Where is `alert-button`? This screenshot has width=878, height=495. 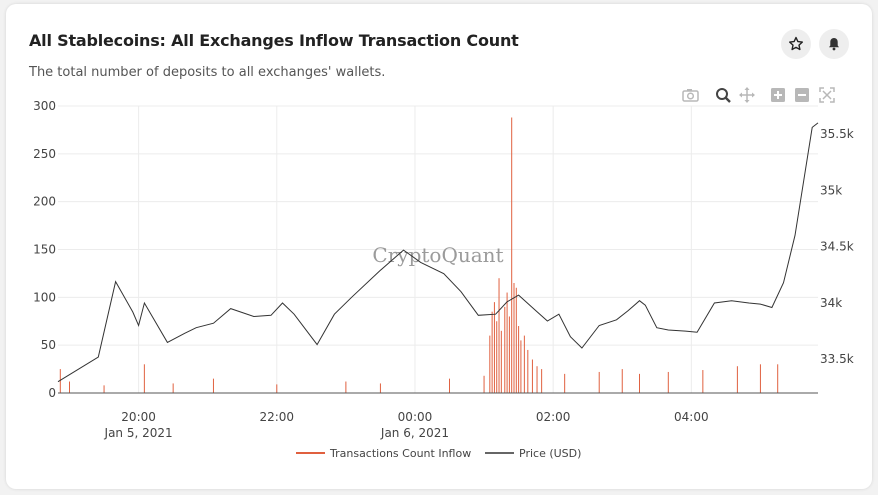 alert-button is located at coordinates (834, 44).